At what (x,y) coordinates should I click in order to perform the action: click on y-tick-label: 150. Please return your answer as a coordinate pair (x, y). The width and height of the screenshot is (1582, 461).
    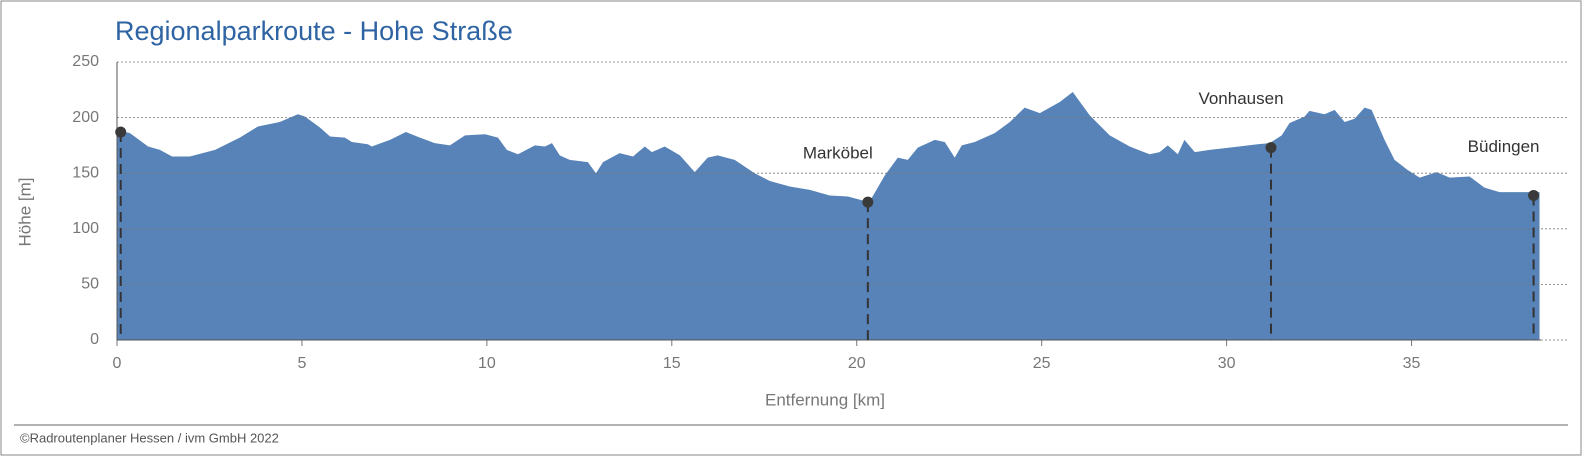
    Looking at the image, I should click on (85, 172).